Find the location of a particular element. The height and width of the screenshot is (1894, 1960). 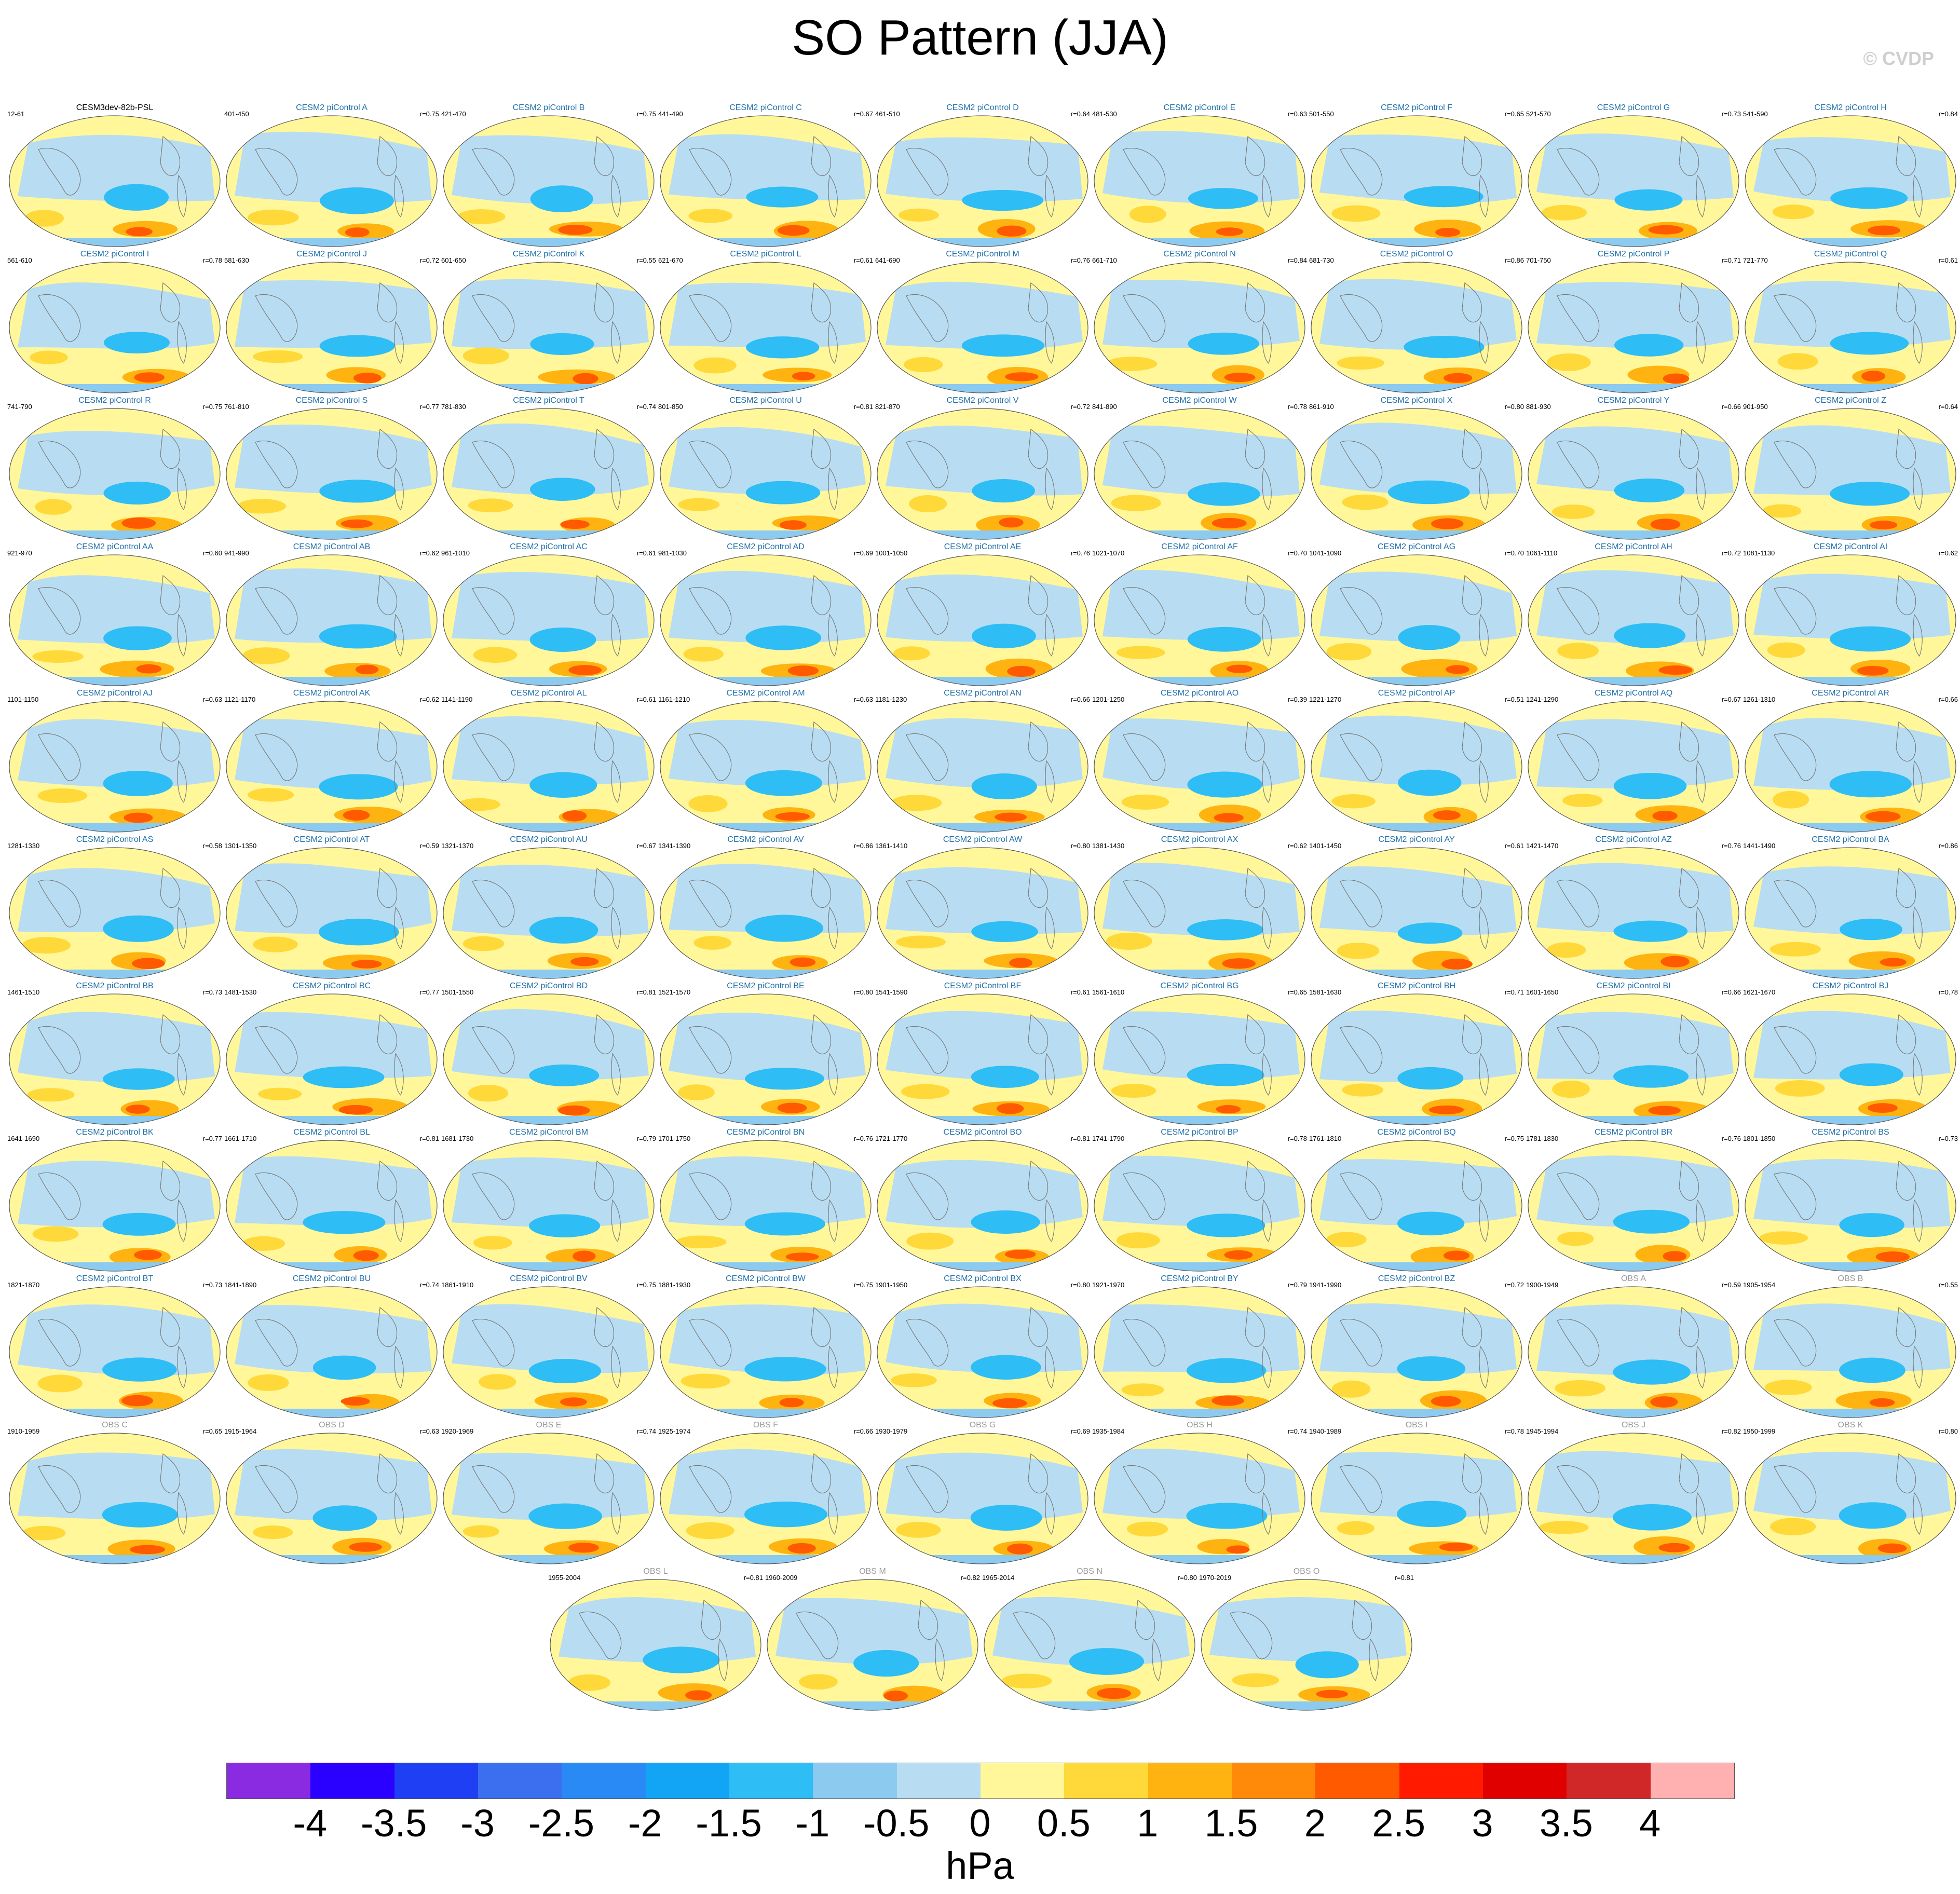

panel-year-range: 1181-1230 is located at coordinates (891, 699).